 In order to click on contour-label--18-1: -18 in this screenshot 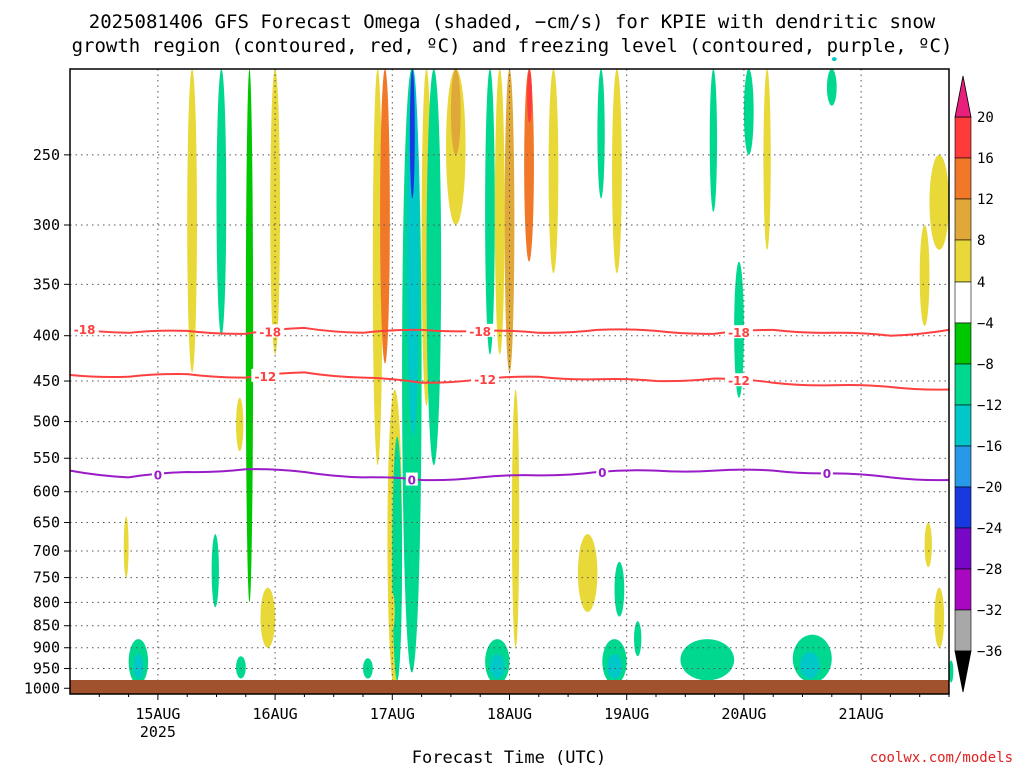, I will do `click(270, 332)`.